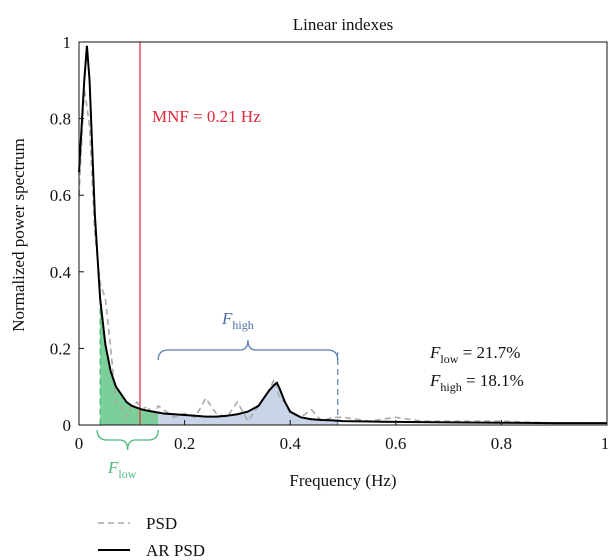 This screenshot has width=610, height=560. Describe the element at coordinates (435, 352) in the screenshot. I see `stat-f-low-main: F` at that location.